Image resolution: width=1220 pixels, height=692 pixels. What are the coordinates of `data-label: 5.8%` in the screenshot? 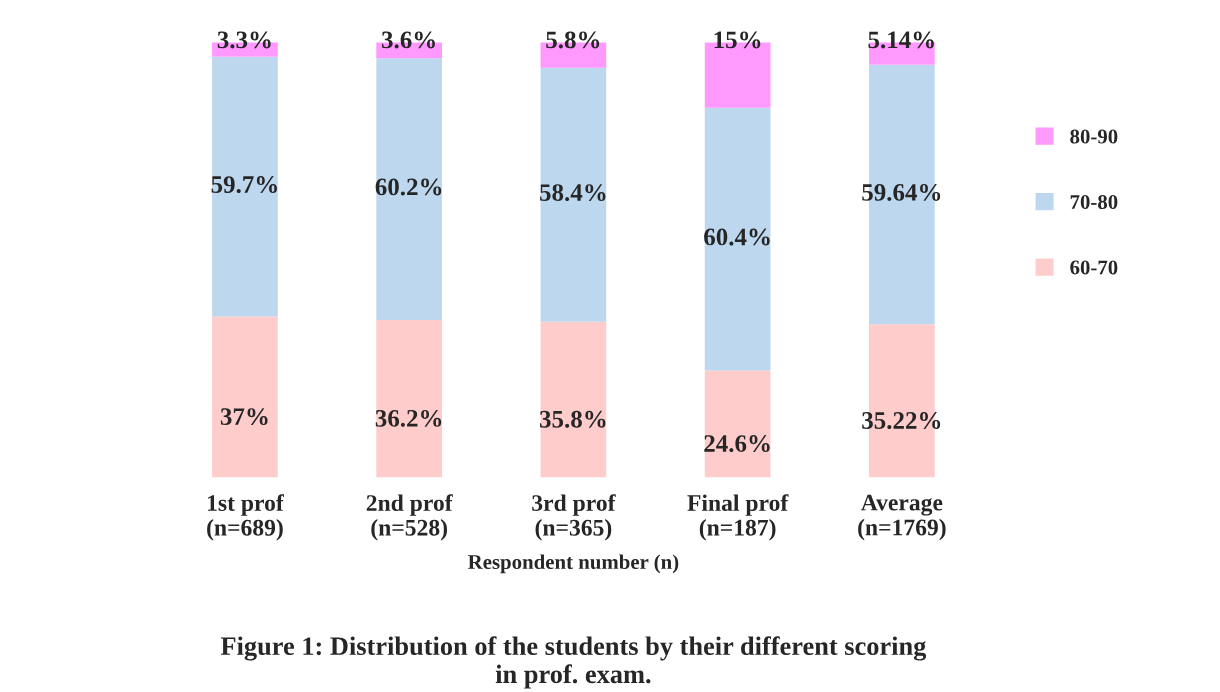 It's located at (573, 40).